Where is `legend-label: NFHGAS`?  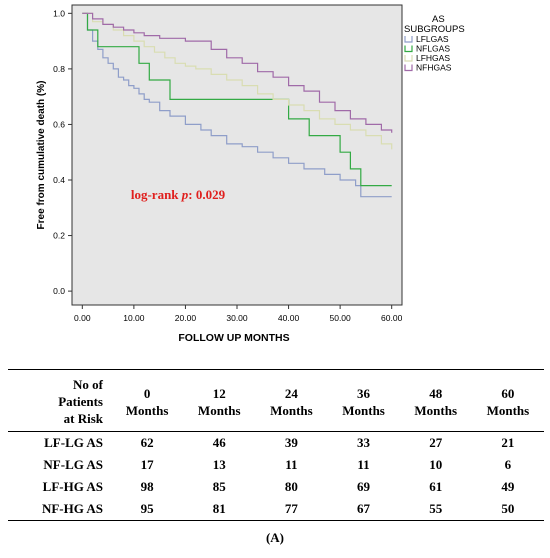 legend-label: NFHGAS is located at coordinates (434, 68).